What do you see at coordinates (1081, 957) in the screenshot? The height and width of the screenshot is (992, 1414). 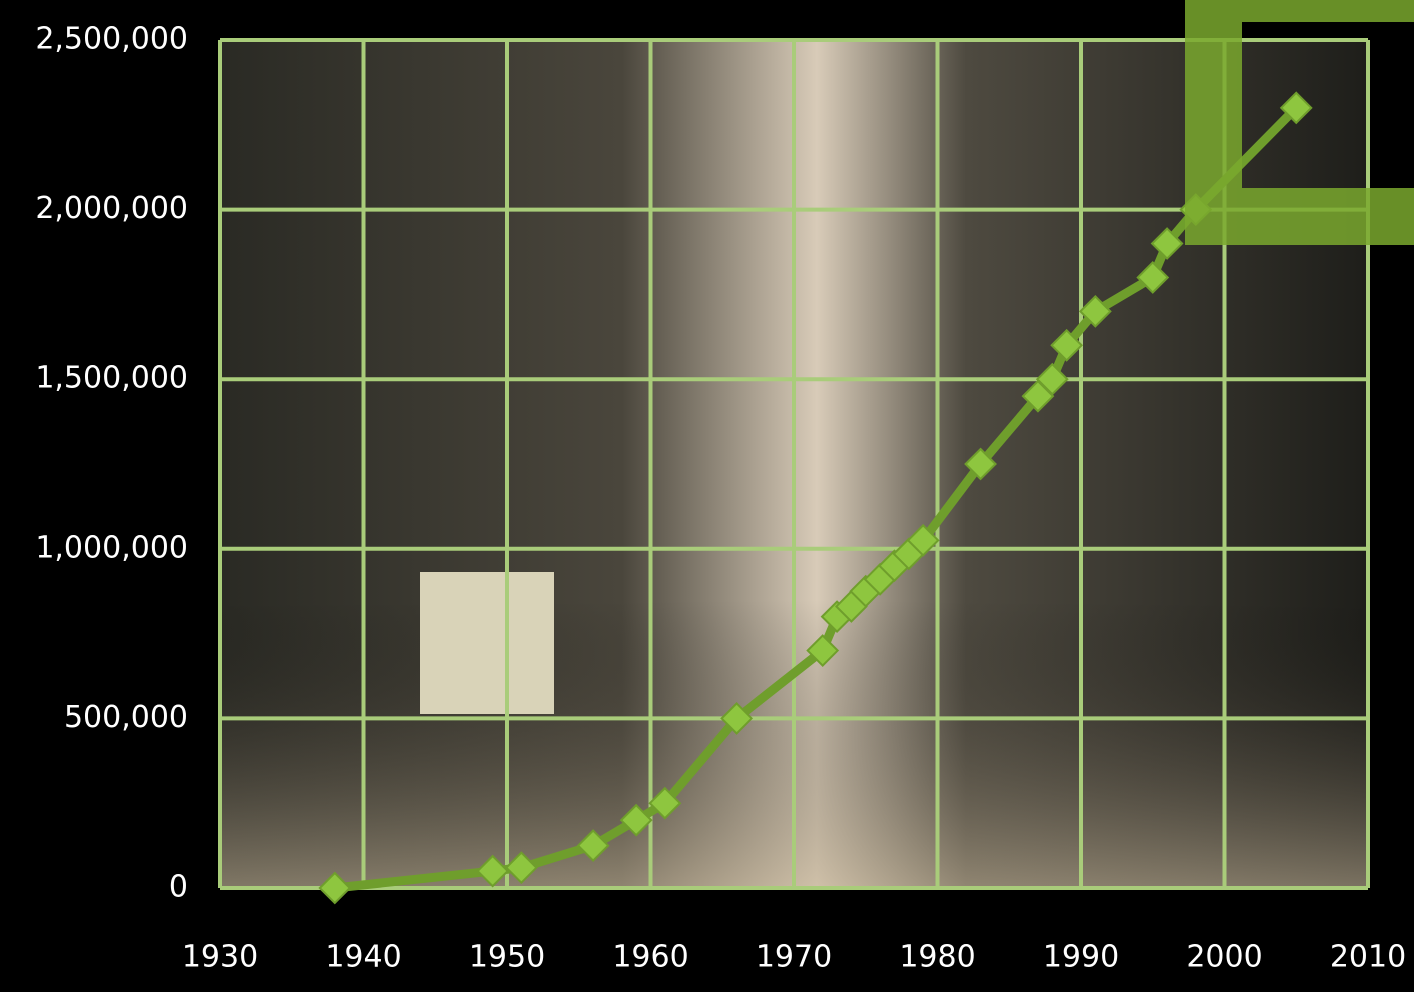 I see `x-tick-label: 1990` at bounding box center [1081, 957].